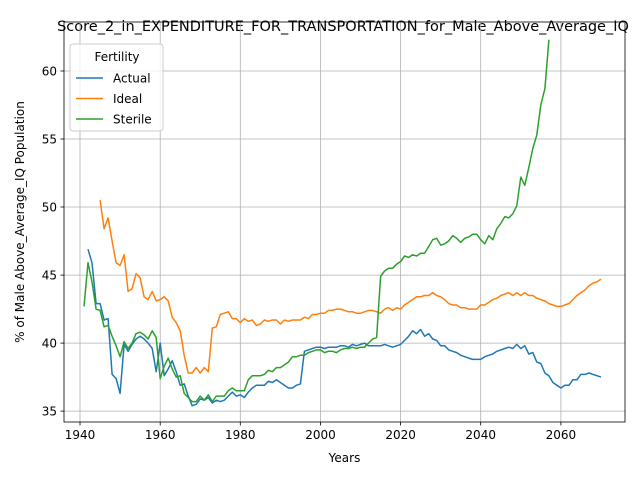  What do you see at coordinates (49, 275) in the screenshot?
I see `y-tick-label: 45` at bounding box center [49, 275].